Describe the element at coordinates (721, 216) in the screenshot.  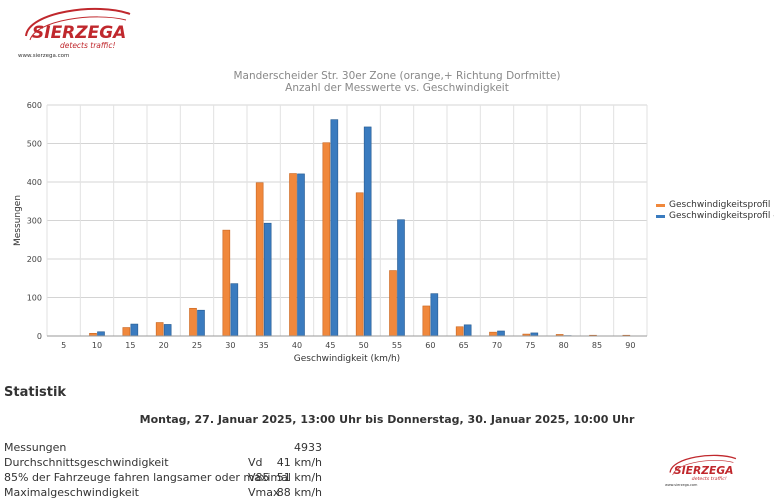
I see `legend-label: Geschwindigkeitsprofil -` at that location.